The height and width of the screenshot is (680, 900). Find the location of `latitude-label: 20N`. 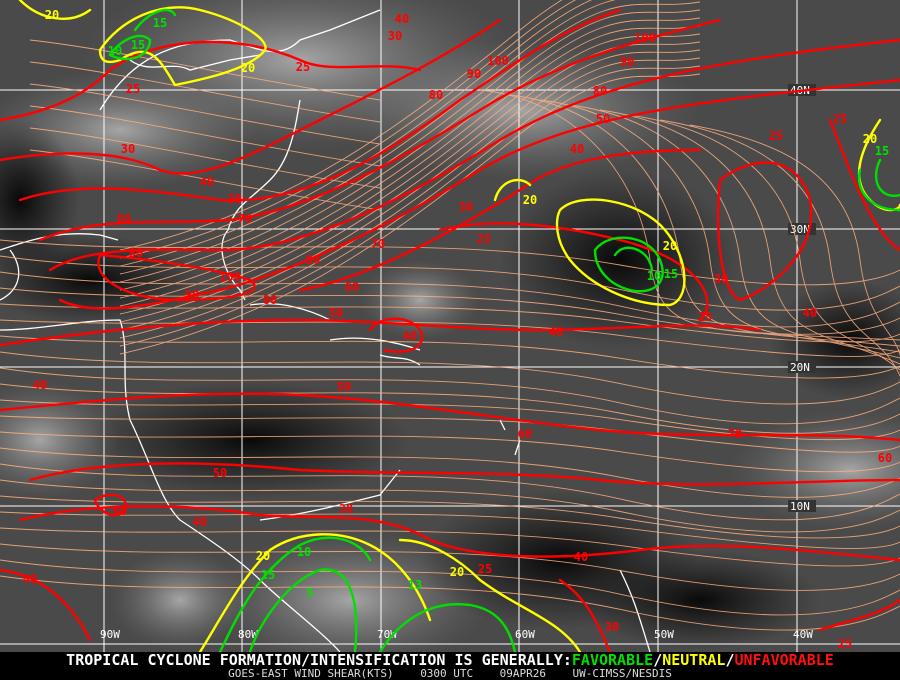

latitude-label: 20N is located at coordinates (800, 367).